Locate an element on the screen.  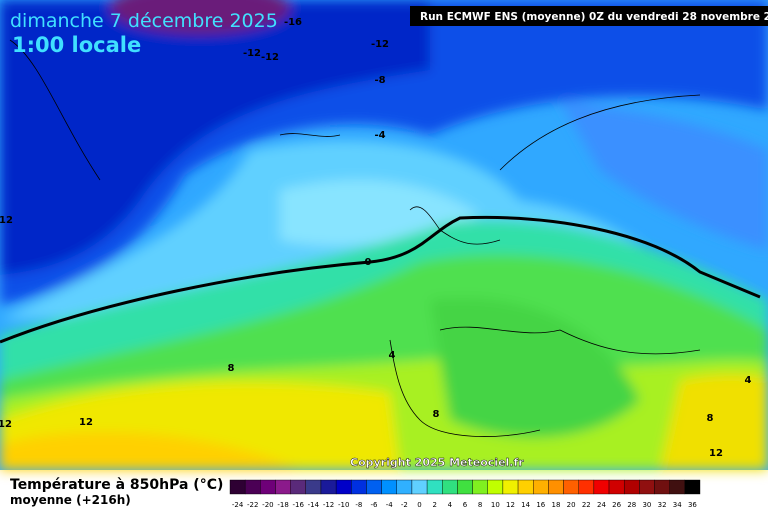
colorbar-label: -22 is located at coordinates (252, 505).